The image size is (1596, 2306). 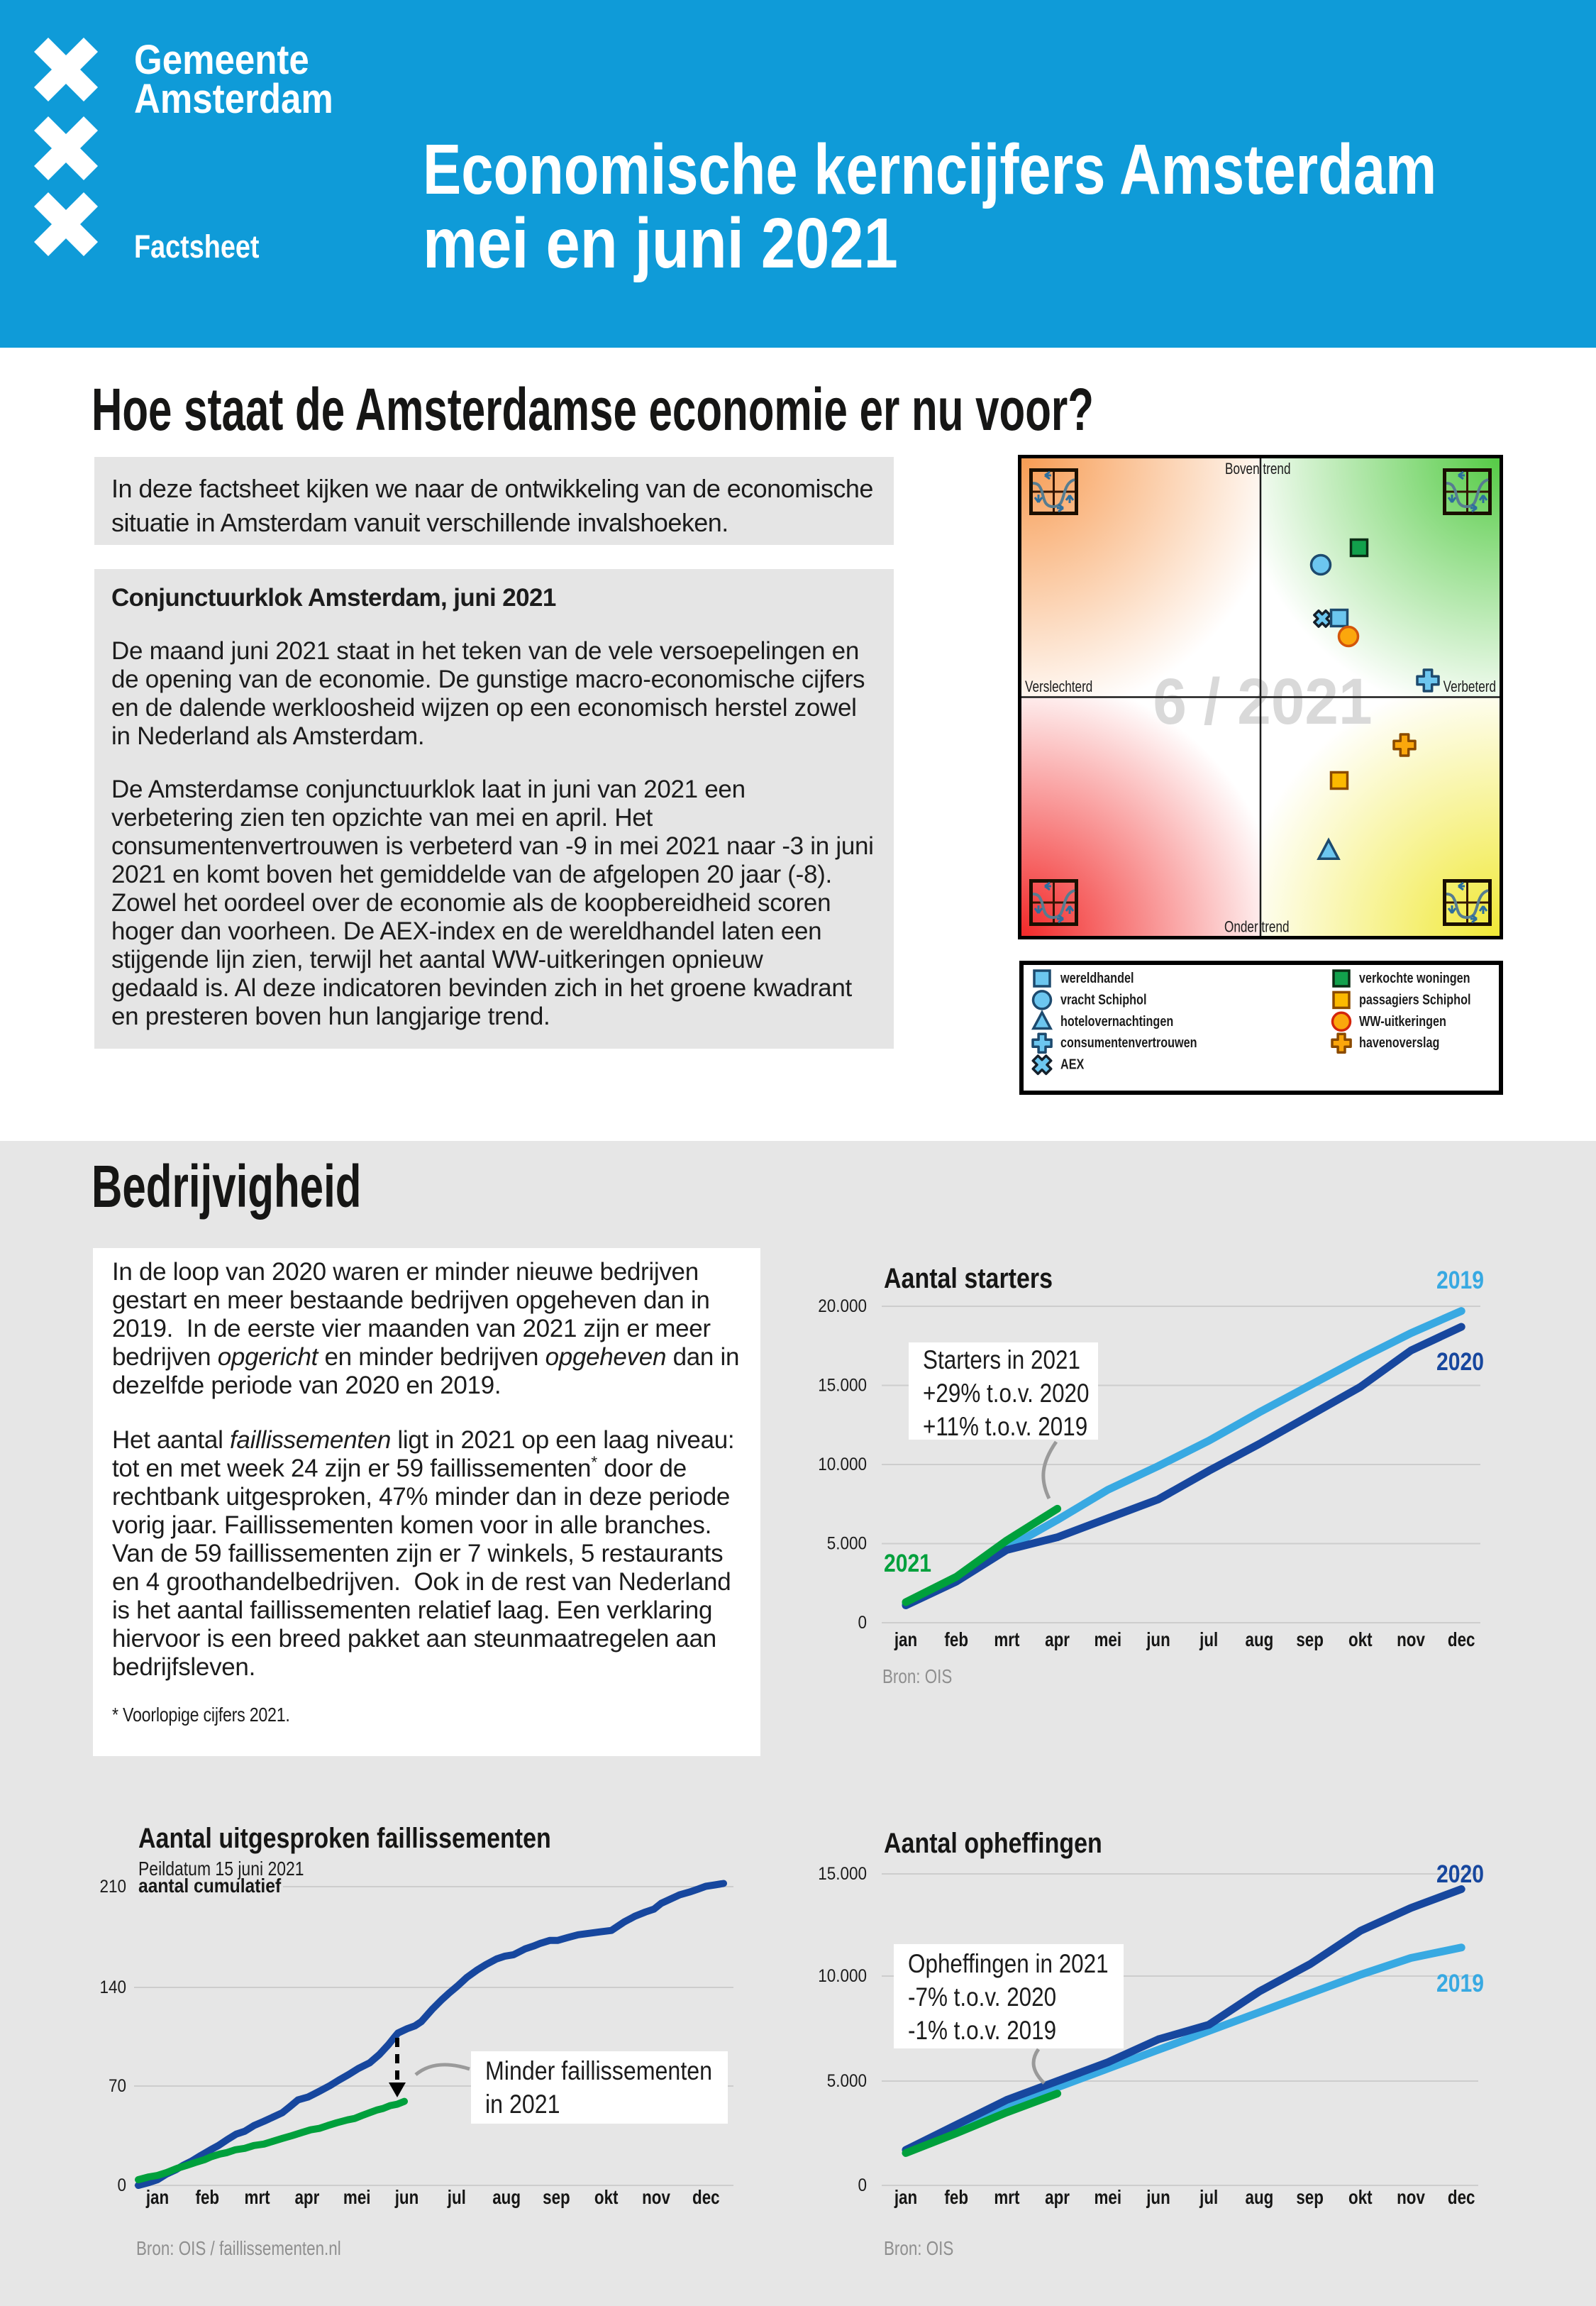 What do you see at coordinates (221, 1869) in the screenshot?
I see `svg-text: Peildatum 15 juni 2021` at bounding box center [221, 1869].